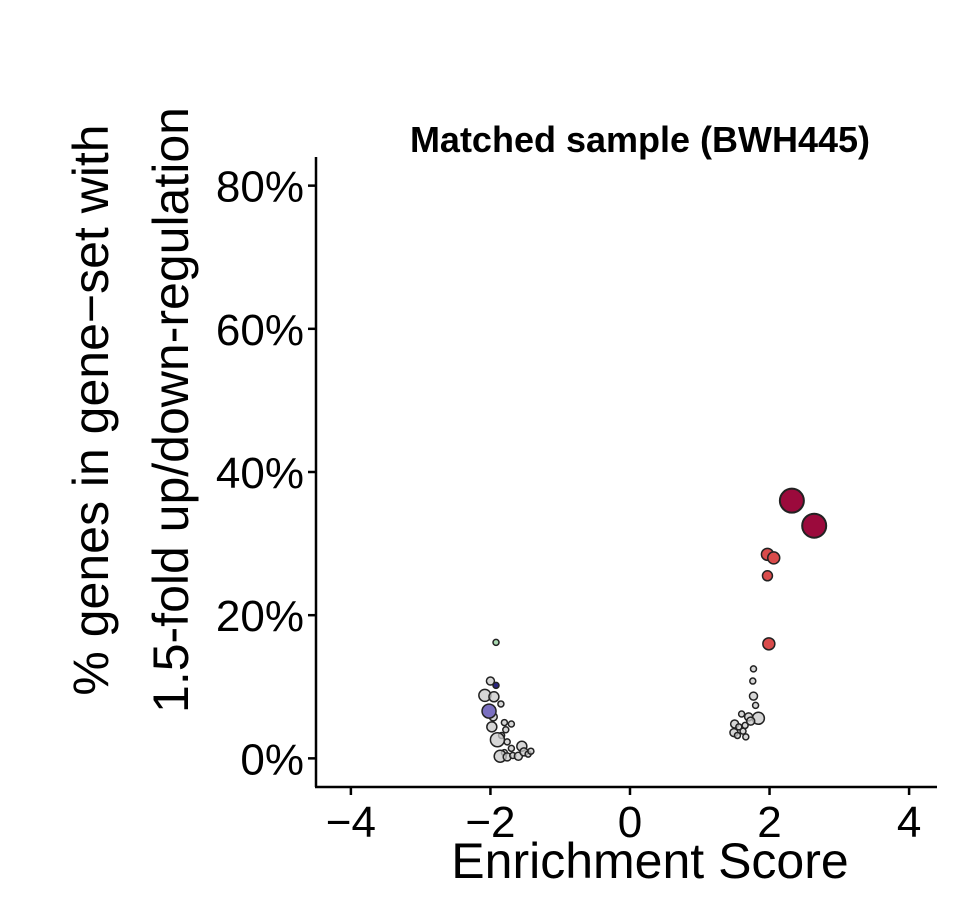  Describe the element at coordinates (653, 625) in the screenshot. I see `data-points` at that location.